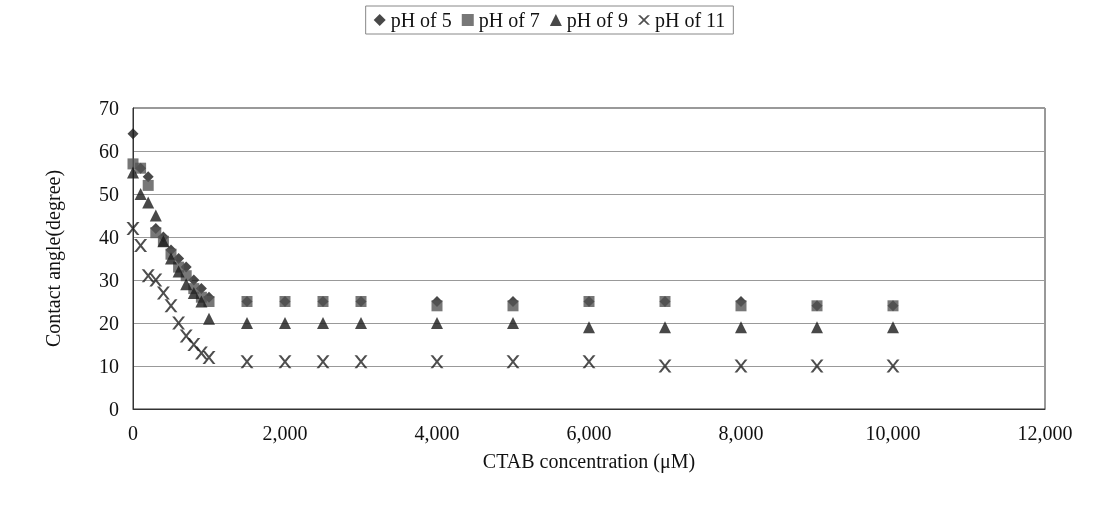  What do you see at coordinates (421, 20) in the screenshot?
I see `legend-label: pH of 5` at bounding box center [421, 20].